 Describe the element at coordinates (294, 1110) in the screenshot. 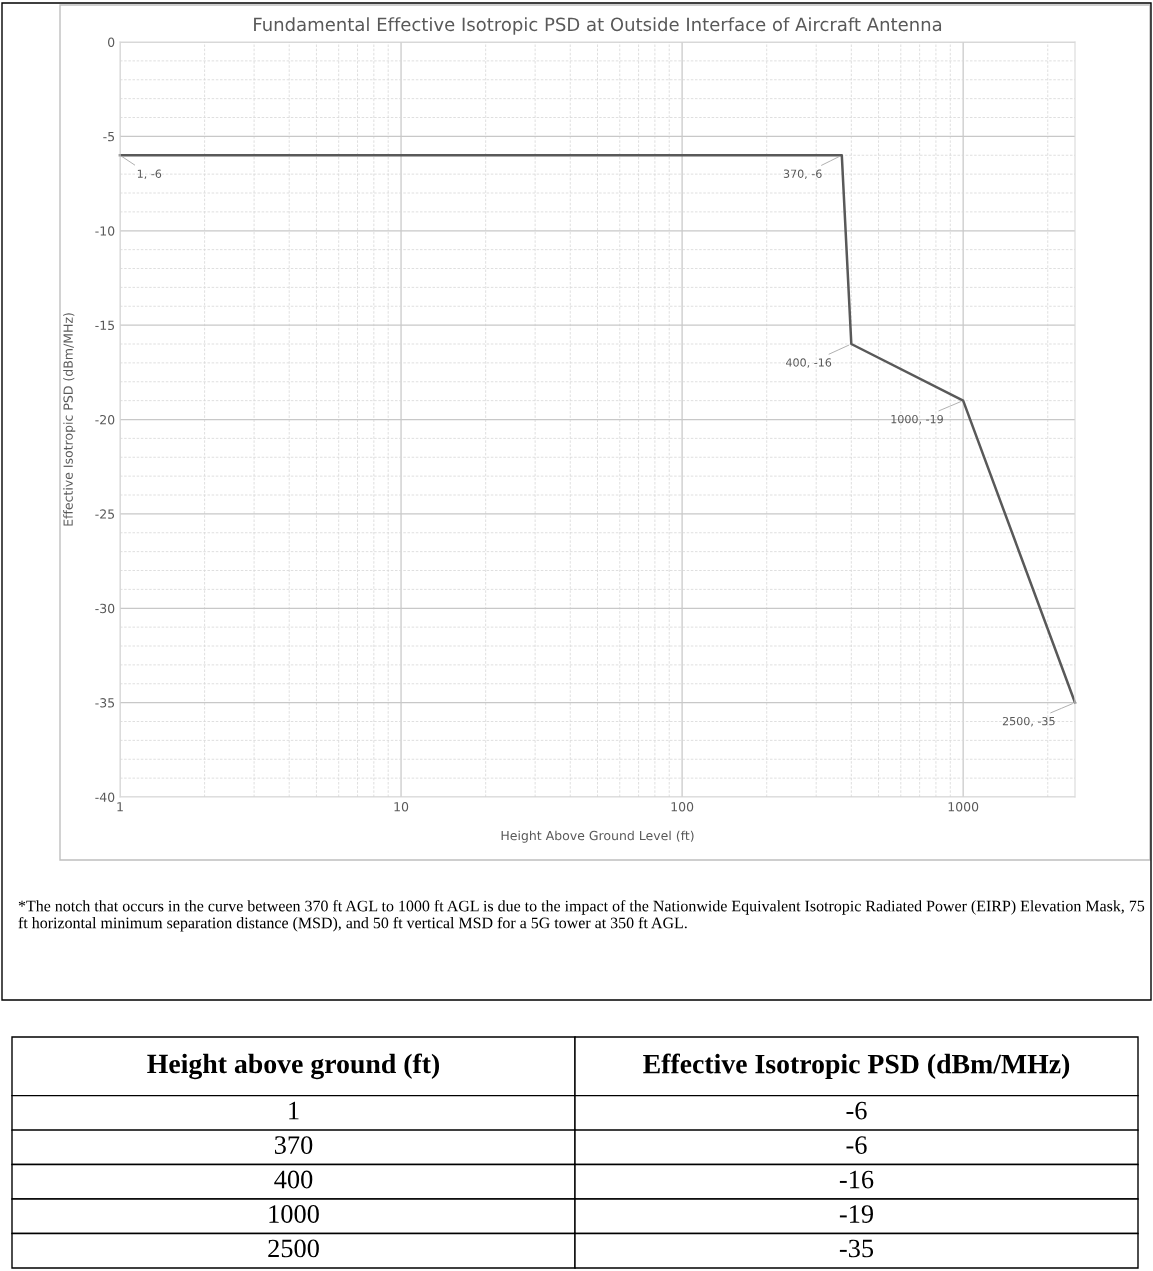

I see `text: 1` at that location.